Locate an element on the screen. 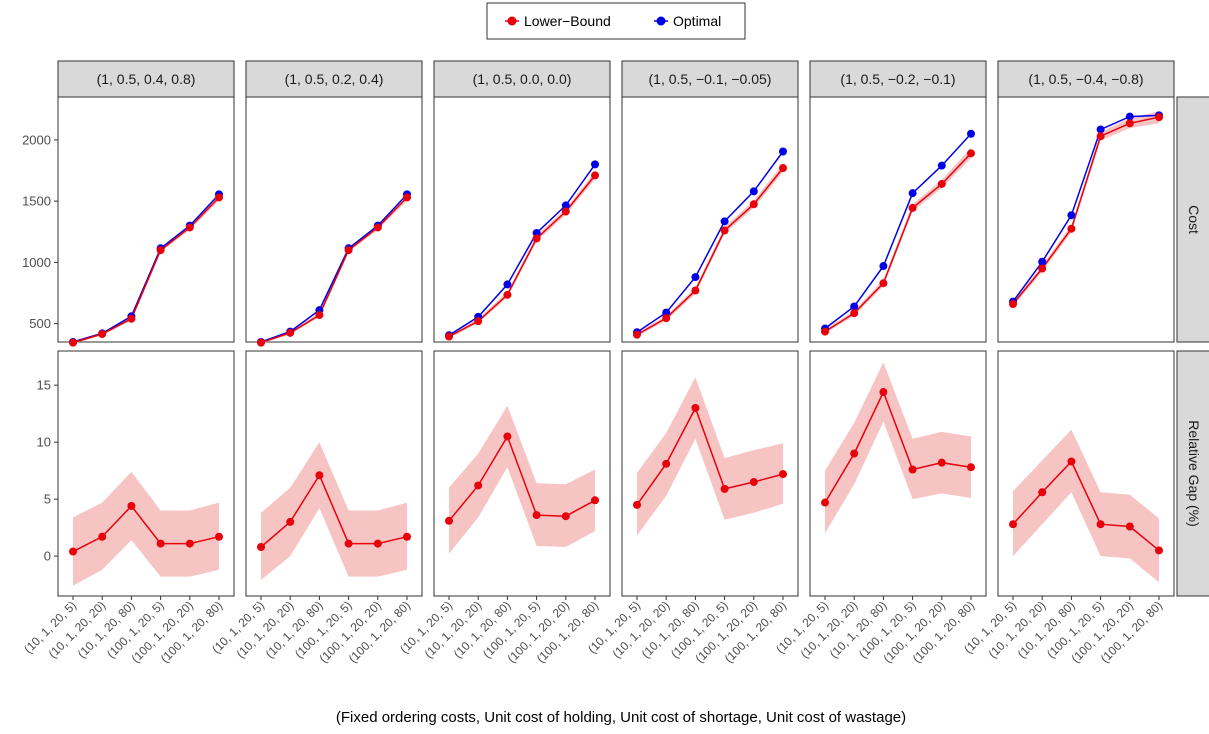 Image resolution: width=1209 pixels, height=734 pixels. y-tick-label-cost-0: 500 is located at coordinates (40, 323).